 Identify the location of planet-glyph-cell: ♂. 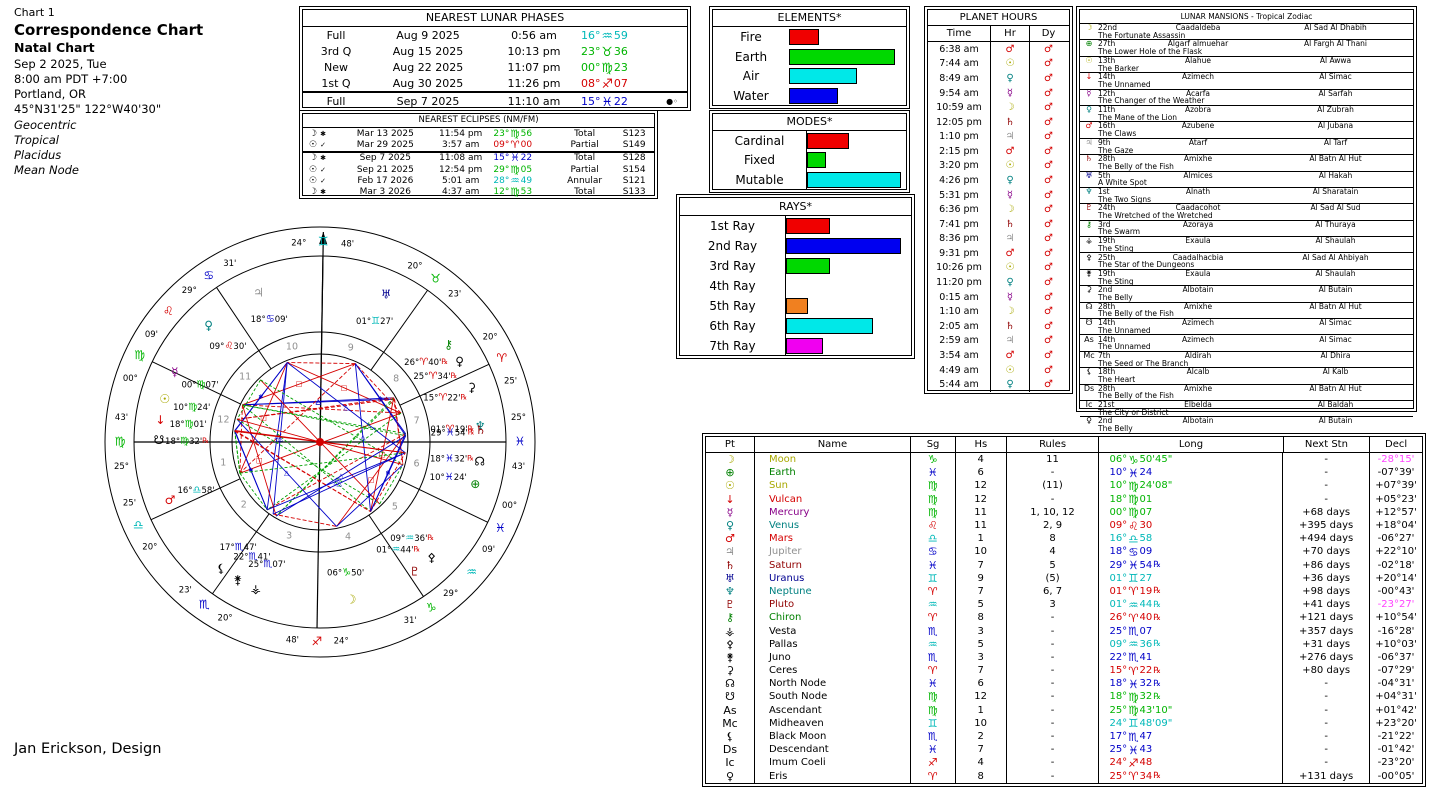
(730, 538).